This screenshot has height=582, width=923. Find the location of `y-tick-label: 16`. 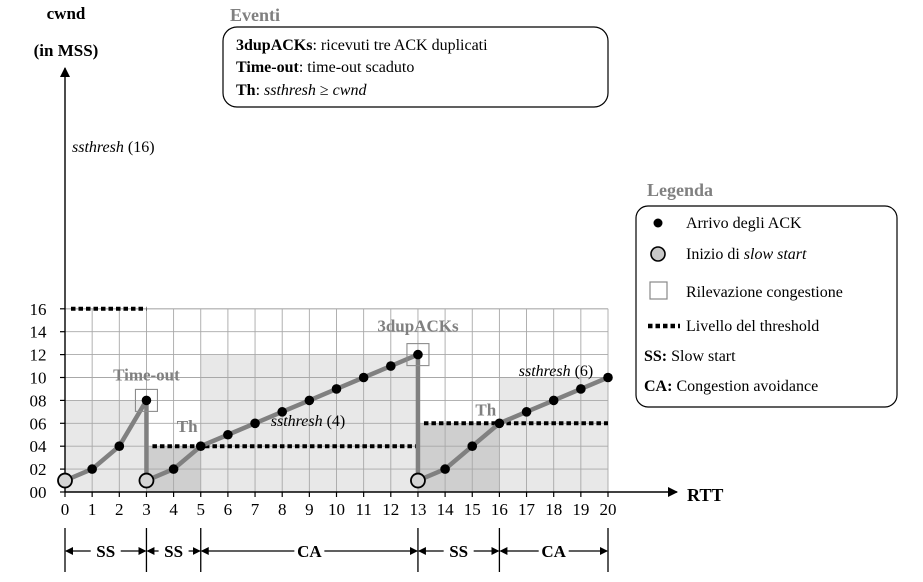

y-tick-label: 16 is located at coordinates (38, 309).